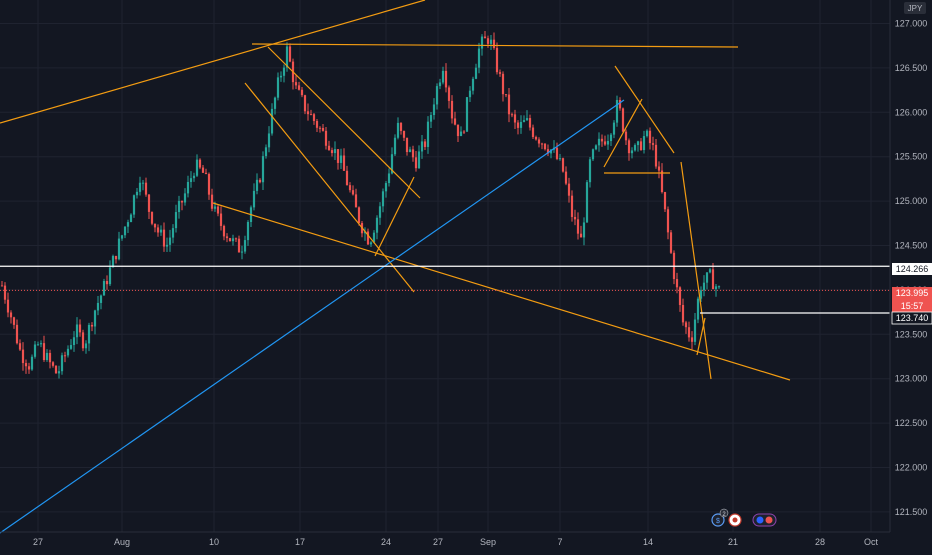  What do you see at coordinates (912, 299) in the screenshot?
I see `current-price-tag: 123.995 15:57` at bounding box center [912, 299].